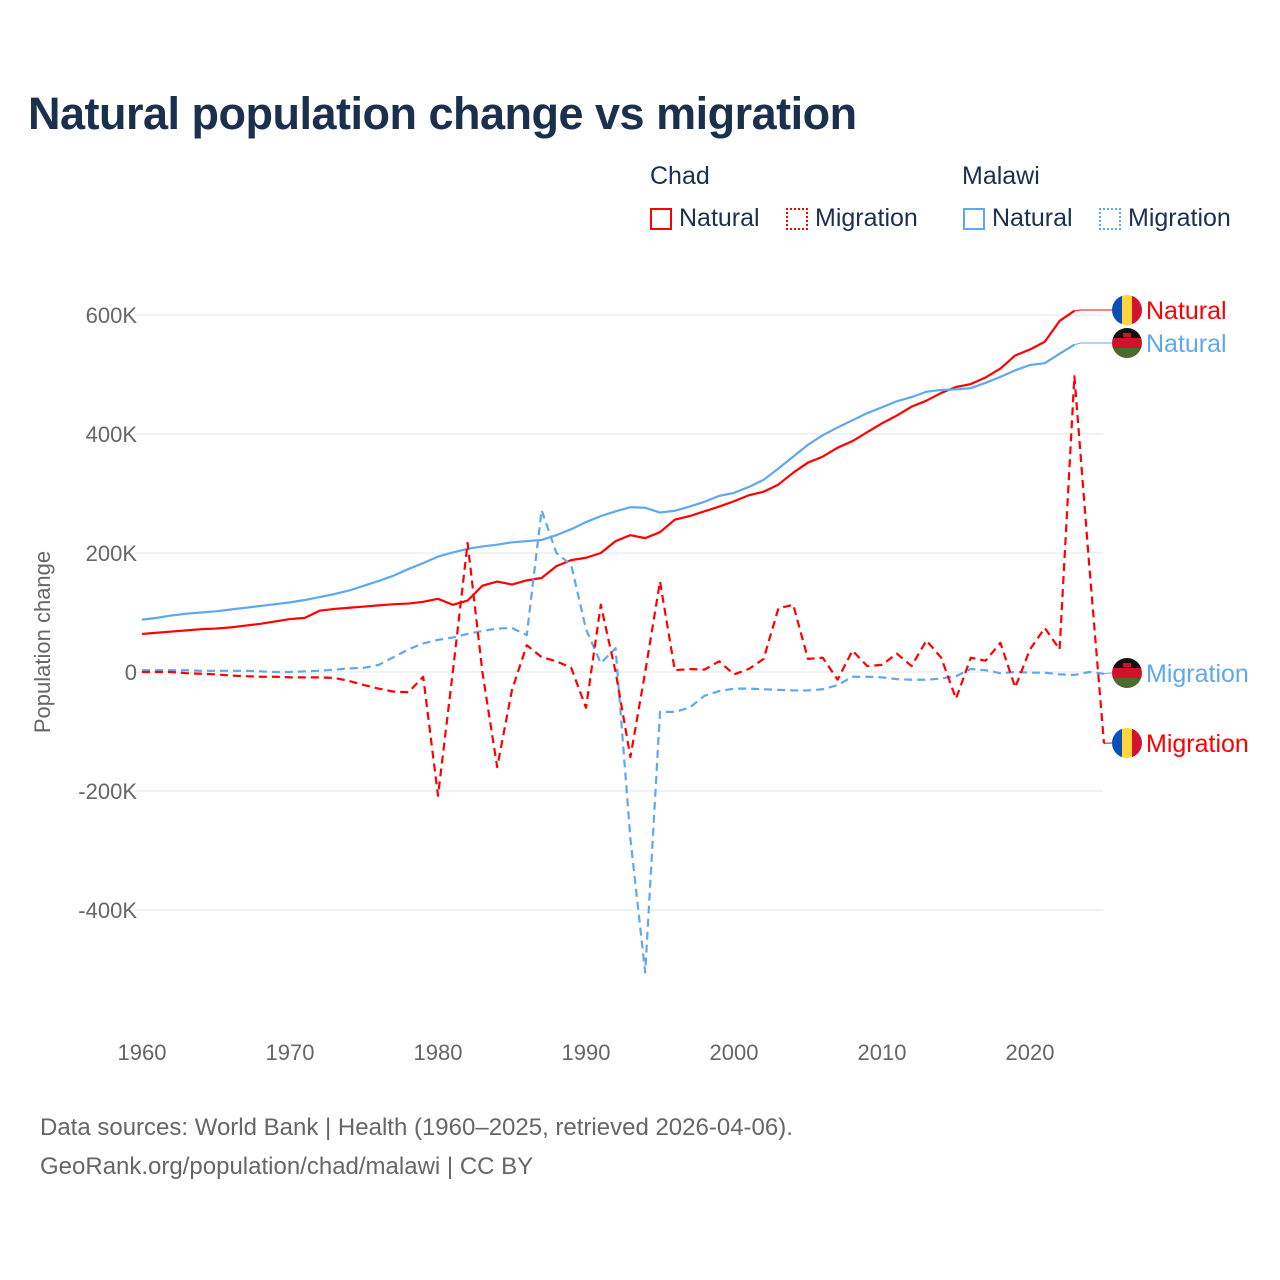 The height and width of the screenshot is (1280, 1280). Describe the element at coordinates (112, 434) in the screenshot. I see `y-tick-label: 400K` at that location.